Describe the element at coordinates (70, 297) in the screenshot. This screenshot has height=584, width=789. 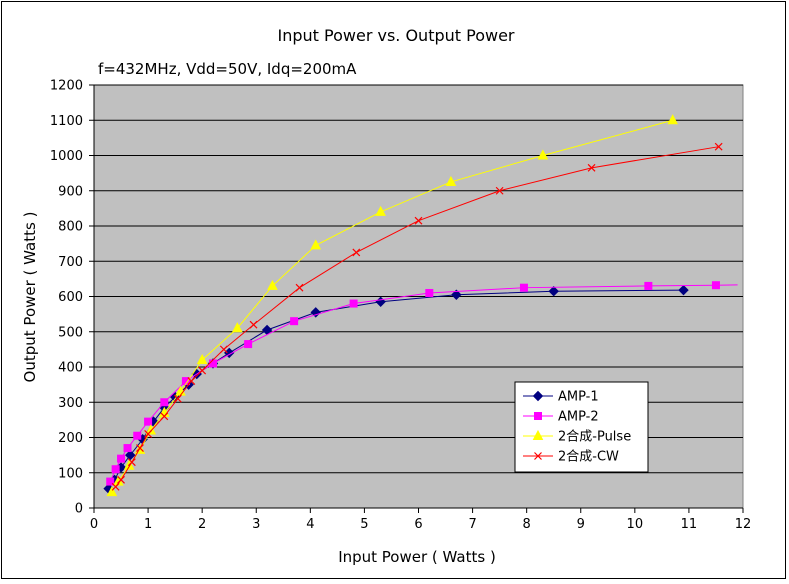
I see `y-tick-label: 600` at that location.